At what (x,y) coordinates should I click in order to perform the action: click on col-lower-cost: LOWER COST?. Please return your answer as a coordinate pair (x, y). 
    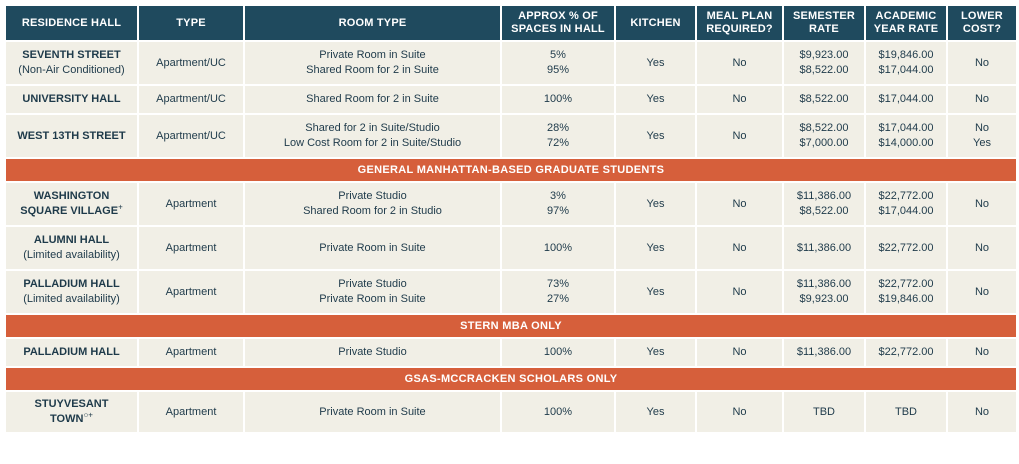
    Looking at the image, I should click on (982, 23).